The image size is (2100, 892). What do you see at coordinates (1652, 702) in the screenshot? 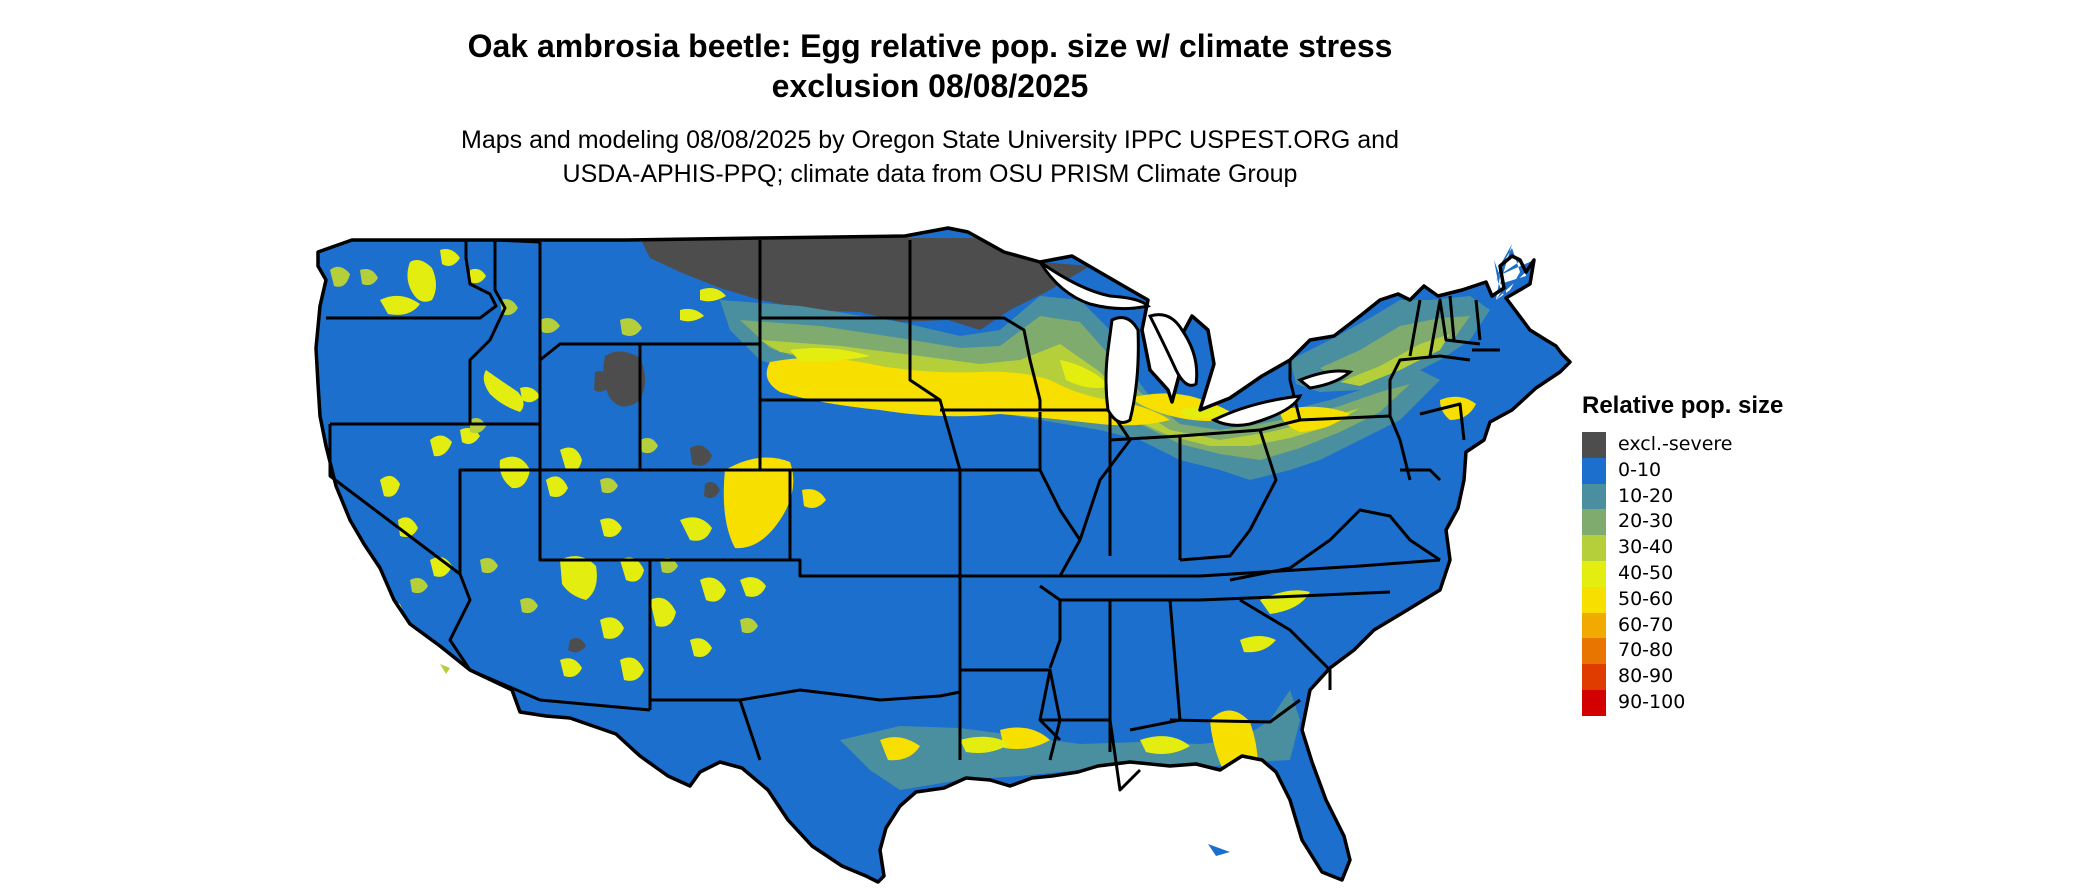
I see `legend-label: 90-100` at bounding box center [1652, 702].